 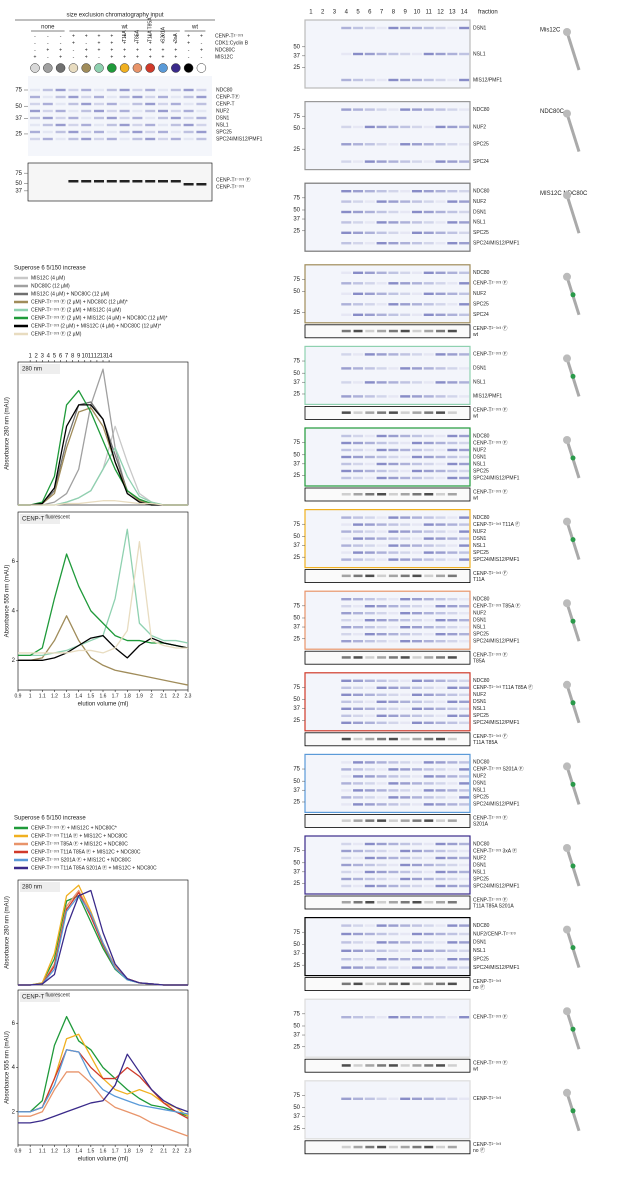 I want to click on mw-label: 37, so click(x=296, y=220).